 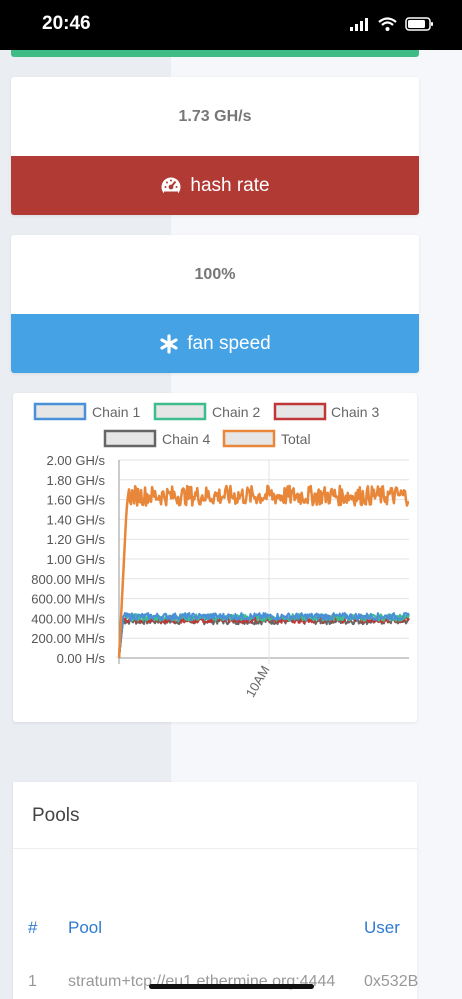 I want to click on legend-item-chain-1: Chain 1, so click(x=86, y=411).